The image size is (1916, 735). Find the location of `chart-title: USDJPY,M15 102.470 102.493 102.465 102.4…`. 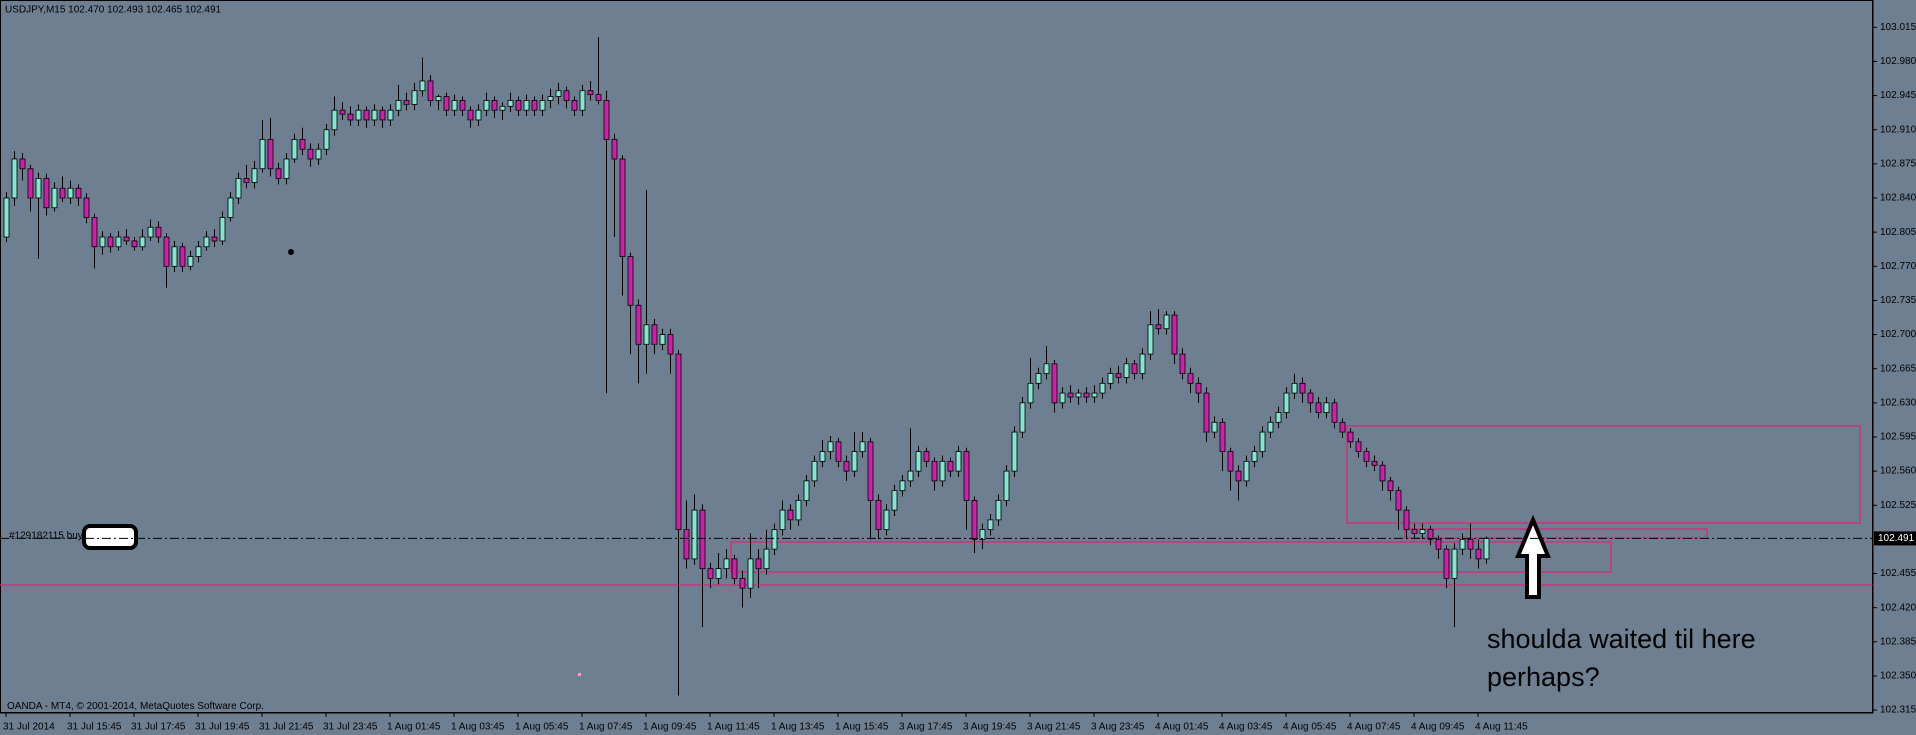

chart-title: USDJPY,M15 102.470 102.493 102.465 102.4… is located at coordinates (113, 10).